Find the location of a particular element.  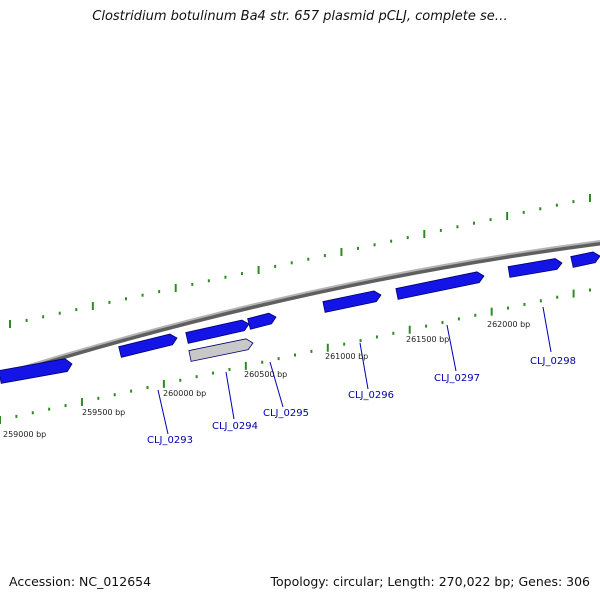

accession-label: Accession: NC_012654 is located at coordinates (80, 581).